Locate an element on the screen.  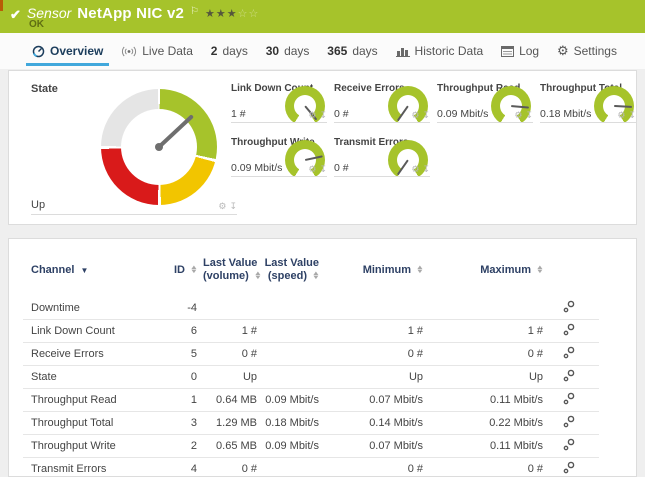
tab-2-days: 2 days is located at coordinates (229, 51).